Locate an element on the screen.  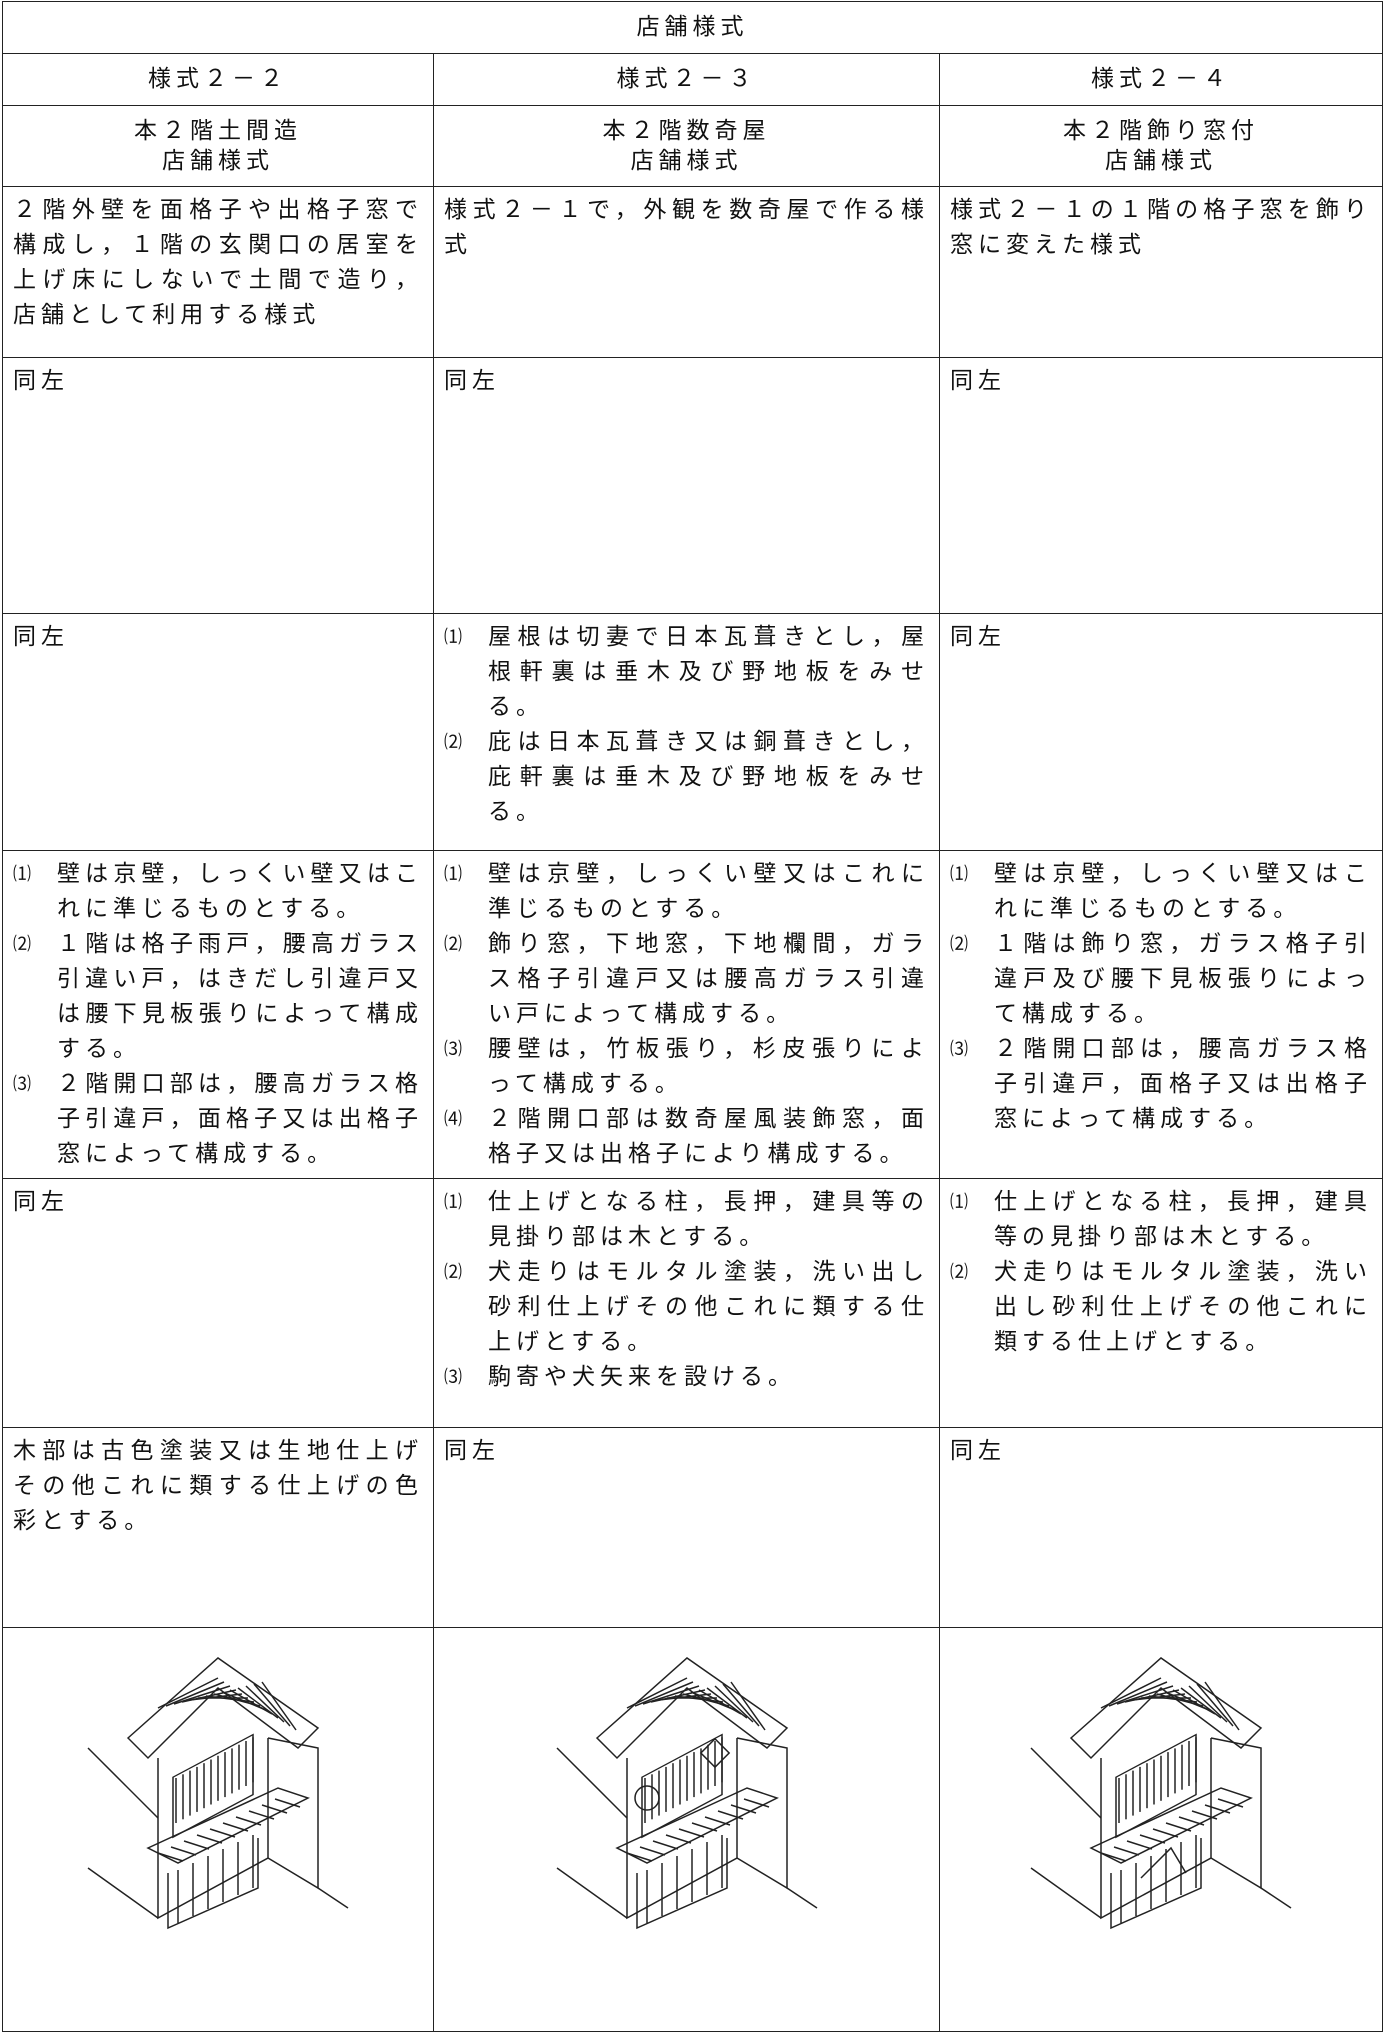
subtitle-row: 本２階土間造 店舗様式 本２階数奇屋 店舗様式 本２階飾り窓付 店舗様式 is located at coordinates (693, 146).